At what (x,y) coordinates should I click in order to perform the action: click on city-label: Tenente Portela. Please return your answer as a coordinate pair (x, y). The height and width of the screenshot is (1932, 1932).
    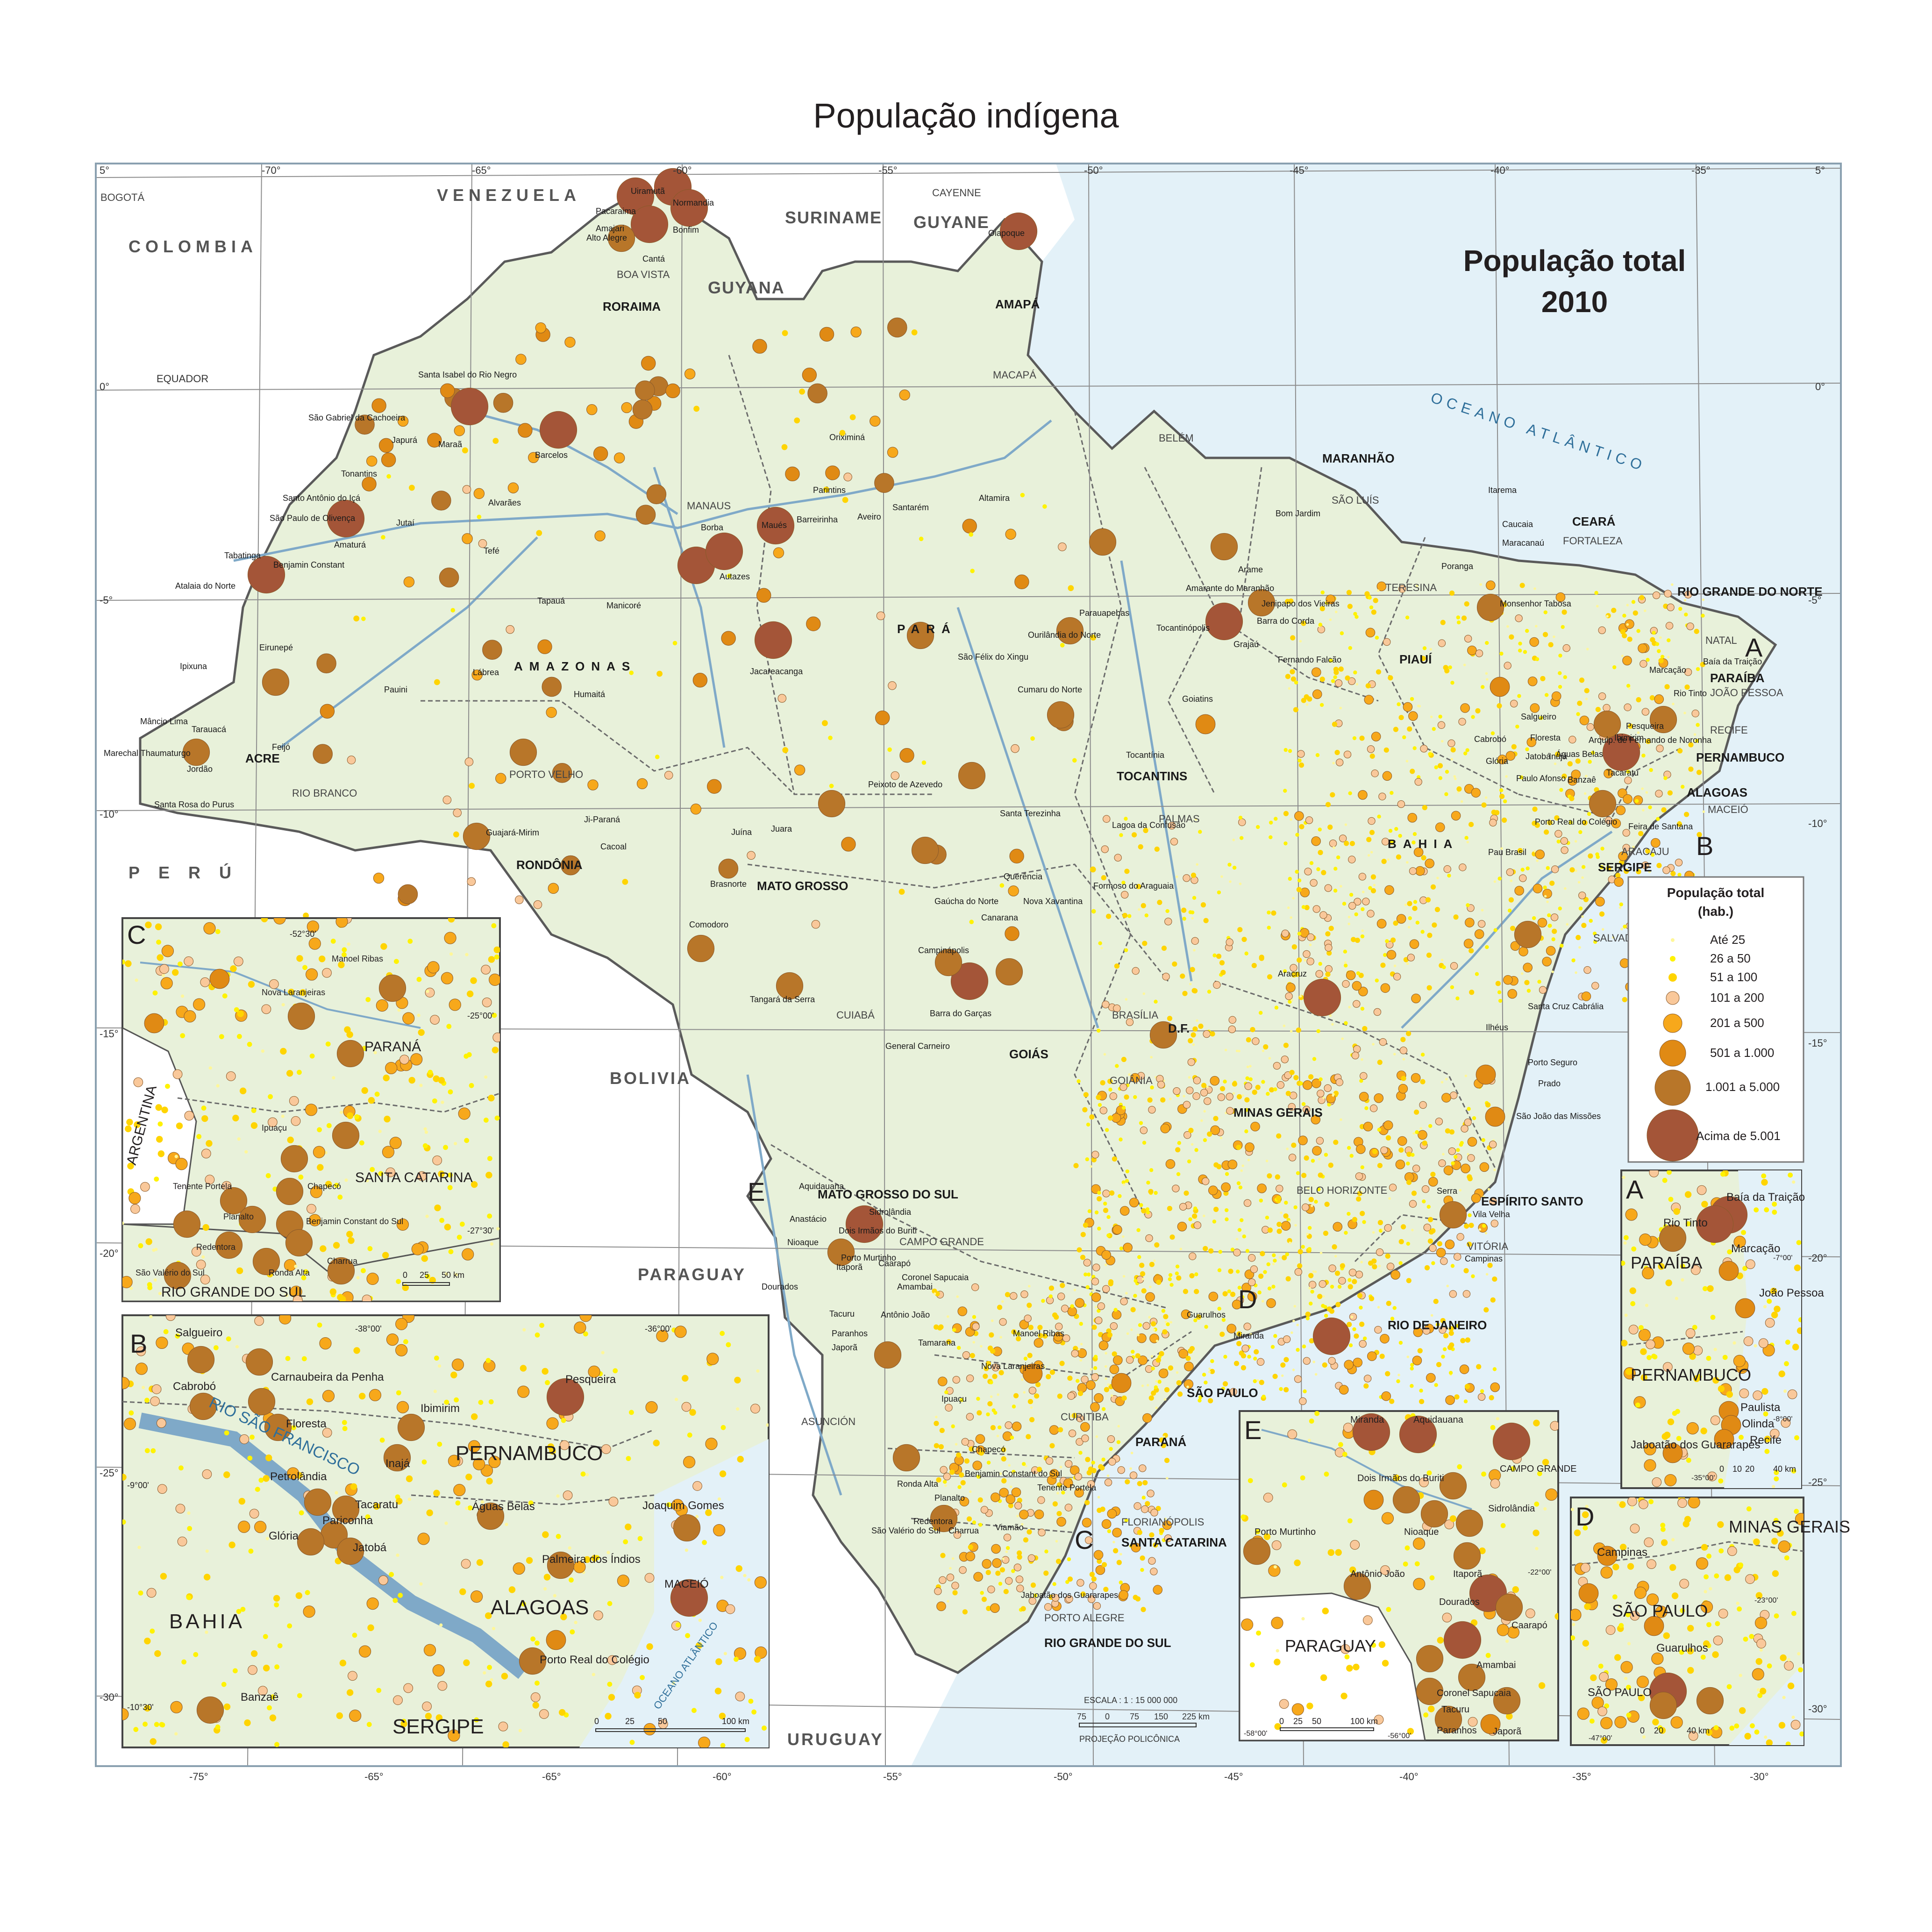
    Looking at the image, I should click on (1067, 1487).